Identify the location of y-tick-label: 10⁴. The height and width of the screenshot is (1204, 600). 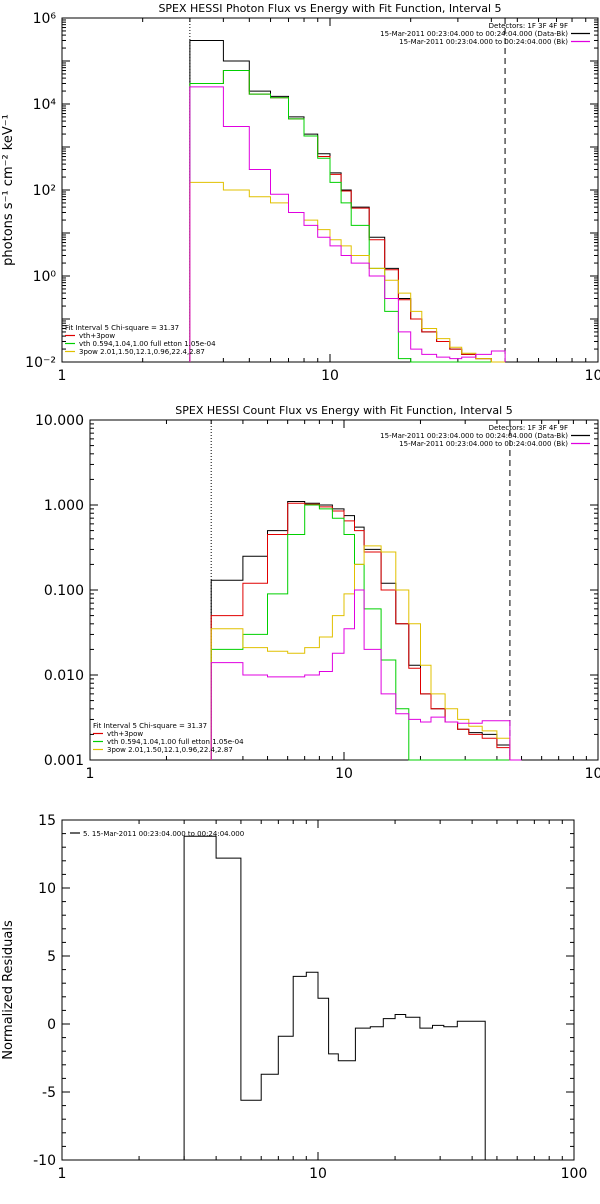
(45, 105).